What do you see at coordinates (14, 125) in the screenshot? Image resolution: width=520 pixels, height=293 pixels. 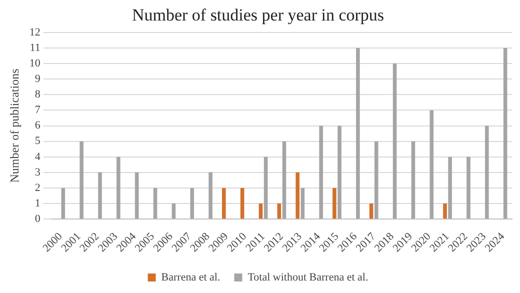 I see `y-axis-title: Number of publications` at bounding box center [14, 125].